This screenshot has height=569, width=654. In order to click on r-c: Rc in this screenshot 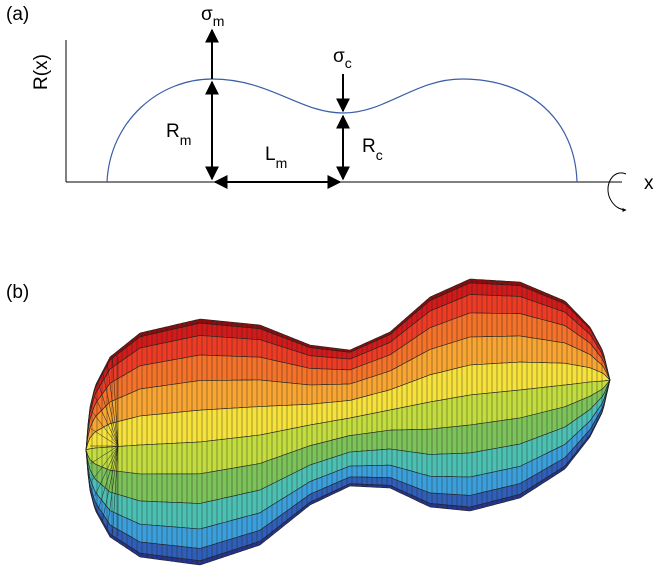, I will do `click(372, 149)`.